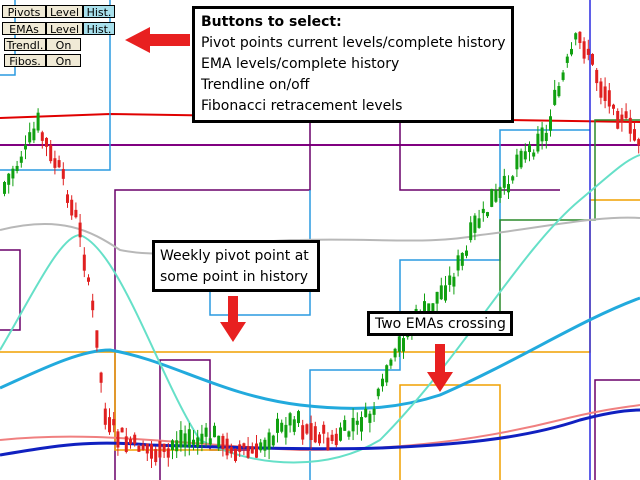  What do you see at coordinates (157, 40) in the screenshot?
I see `arrow-left` at bounding box center [157, 40].